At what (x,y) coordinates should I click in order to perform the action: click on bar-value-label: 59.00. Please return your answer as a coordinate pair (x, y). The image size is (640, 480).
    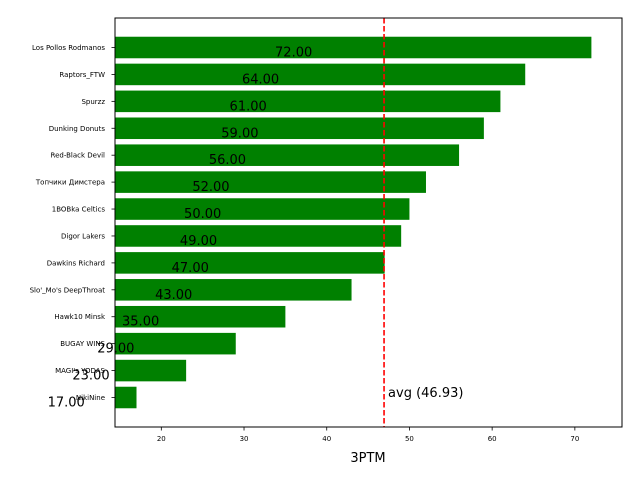
    Looking at the image, I should click on (239, 133).